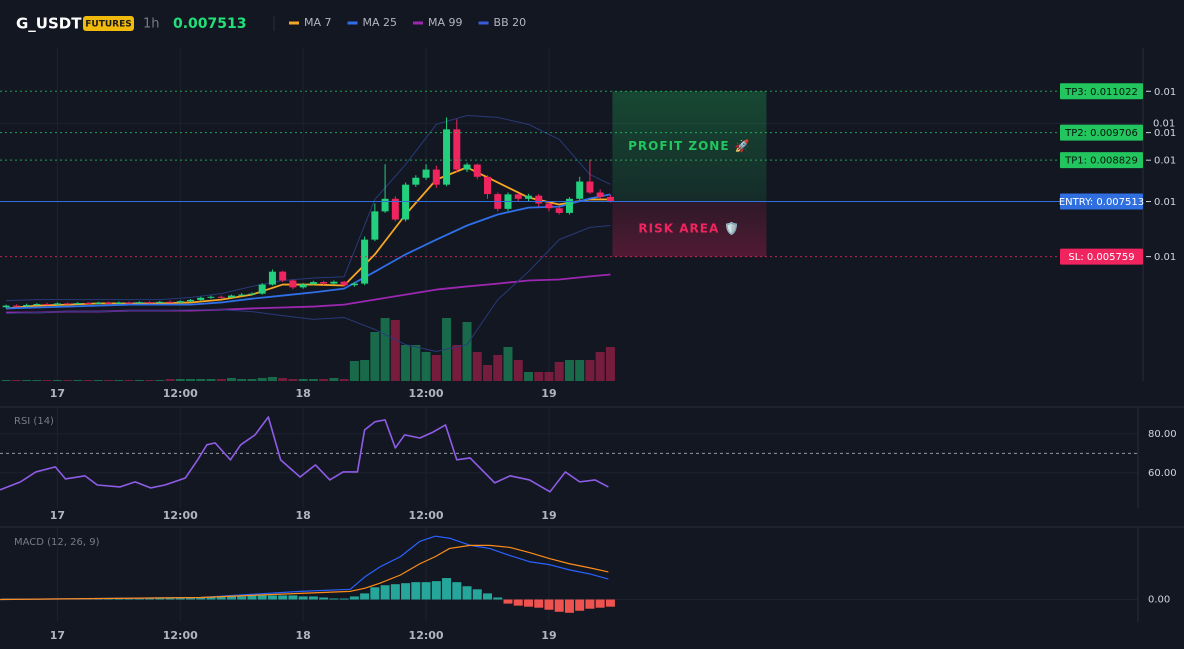 This screenshot has height=649, width=1184. What do you see at coordinates (308, 251) in the screenshot?
I see `ma-line` at bounding box center [308, 251].